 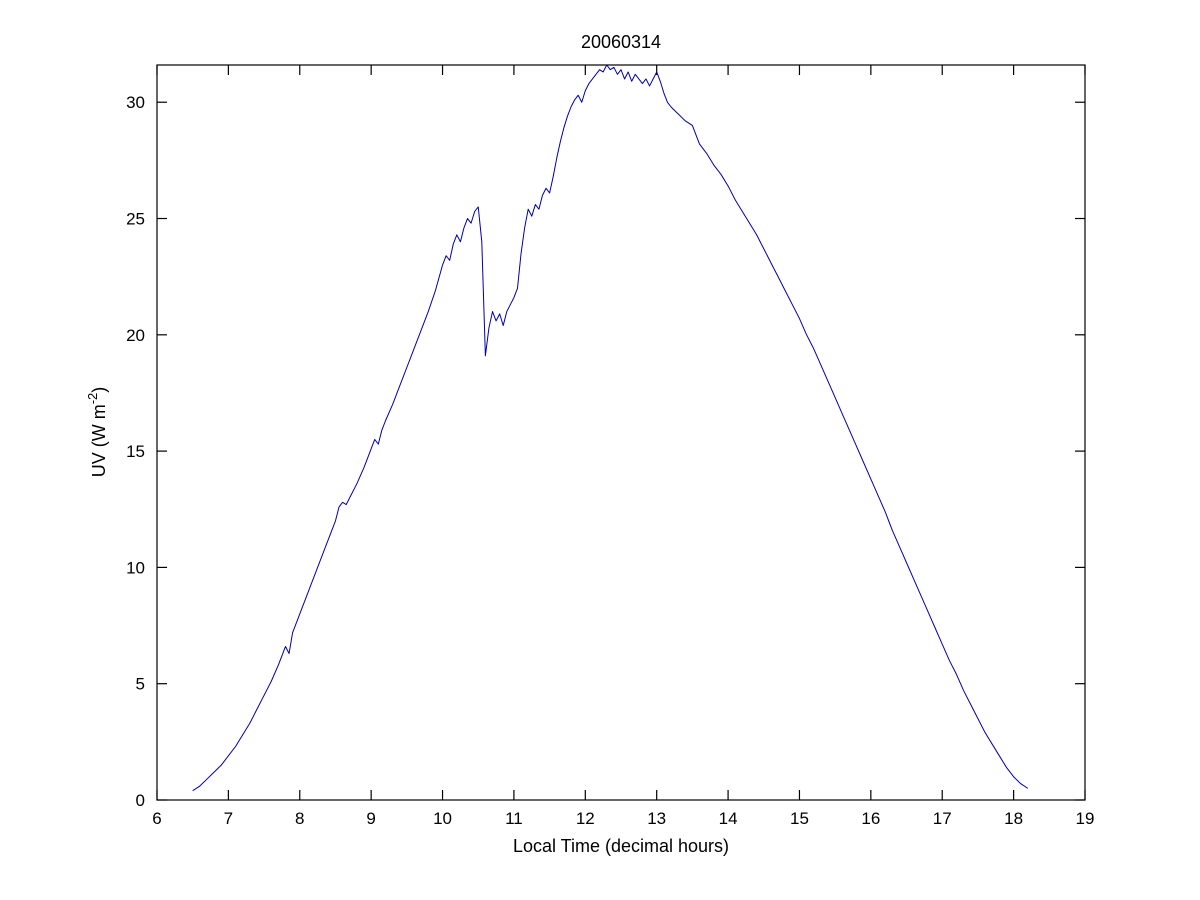 What do you see at coordinates (942, 818) in the screenshot?
I see `x-tick-label: 17` at bounding box center [942, 818].